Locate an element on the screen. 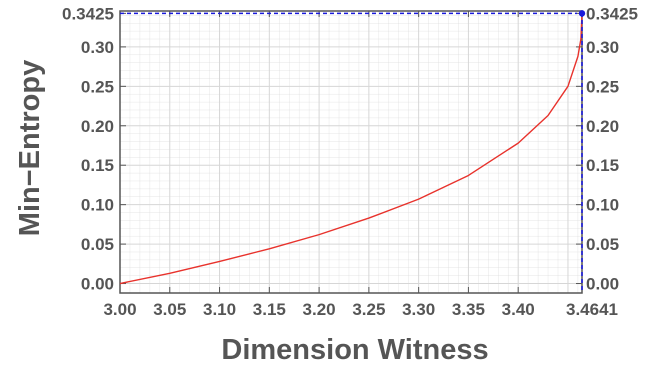 The image size is (657, 368). y-tick-label-right: 0.30 is located at coordinates (602, 47).